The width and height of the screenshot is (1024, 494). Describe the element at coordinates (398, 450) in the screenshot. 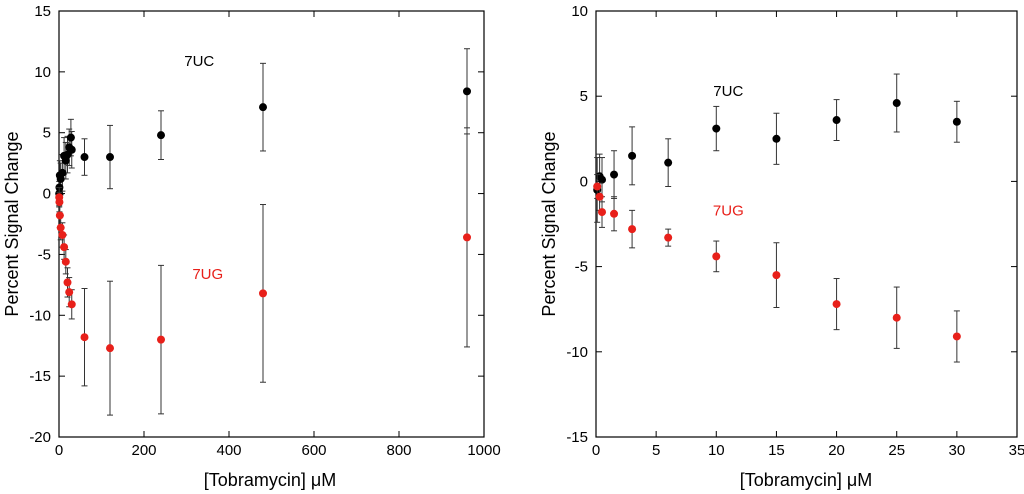

I see `x-tick-label: 800` at that location.